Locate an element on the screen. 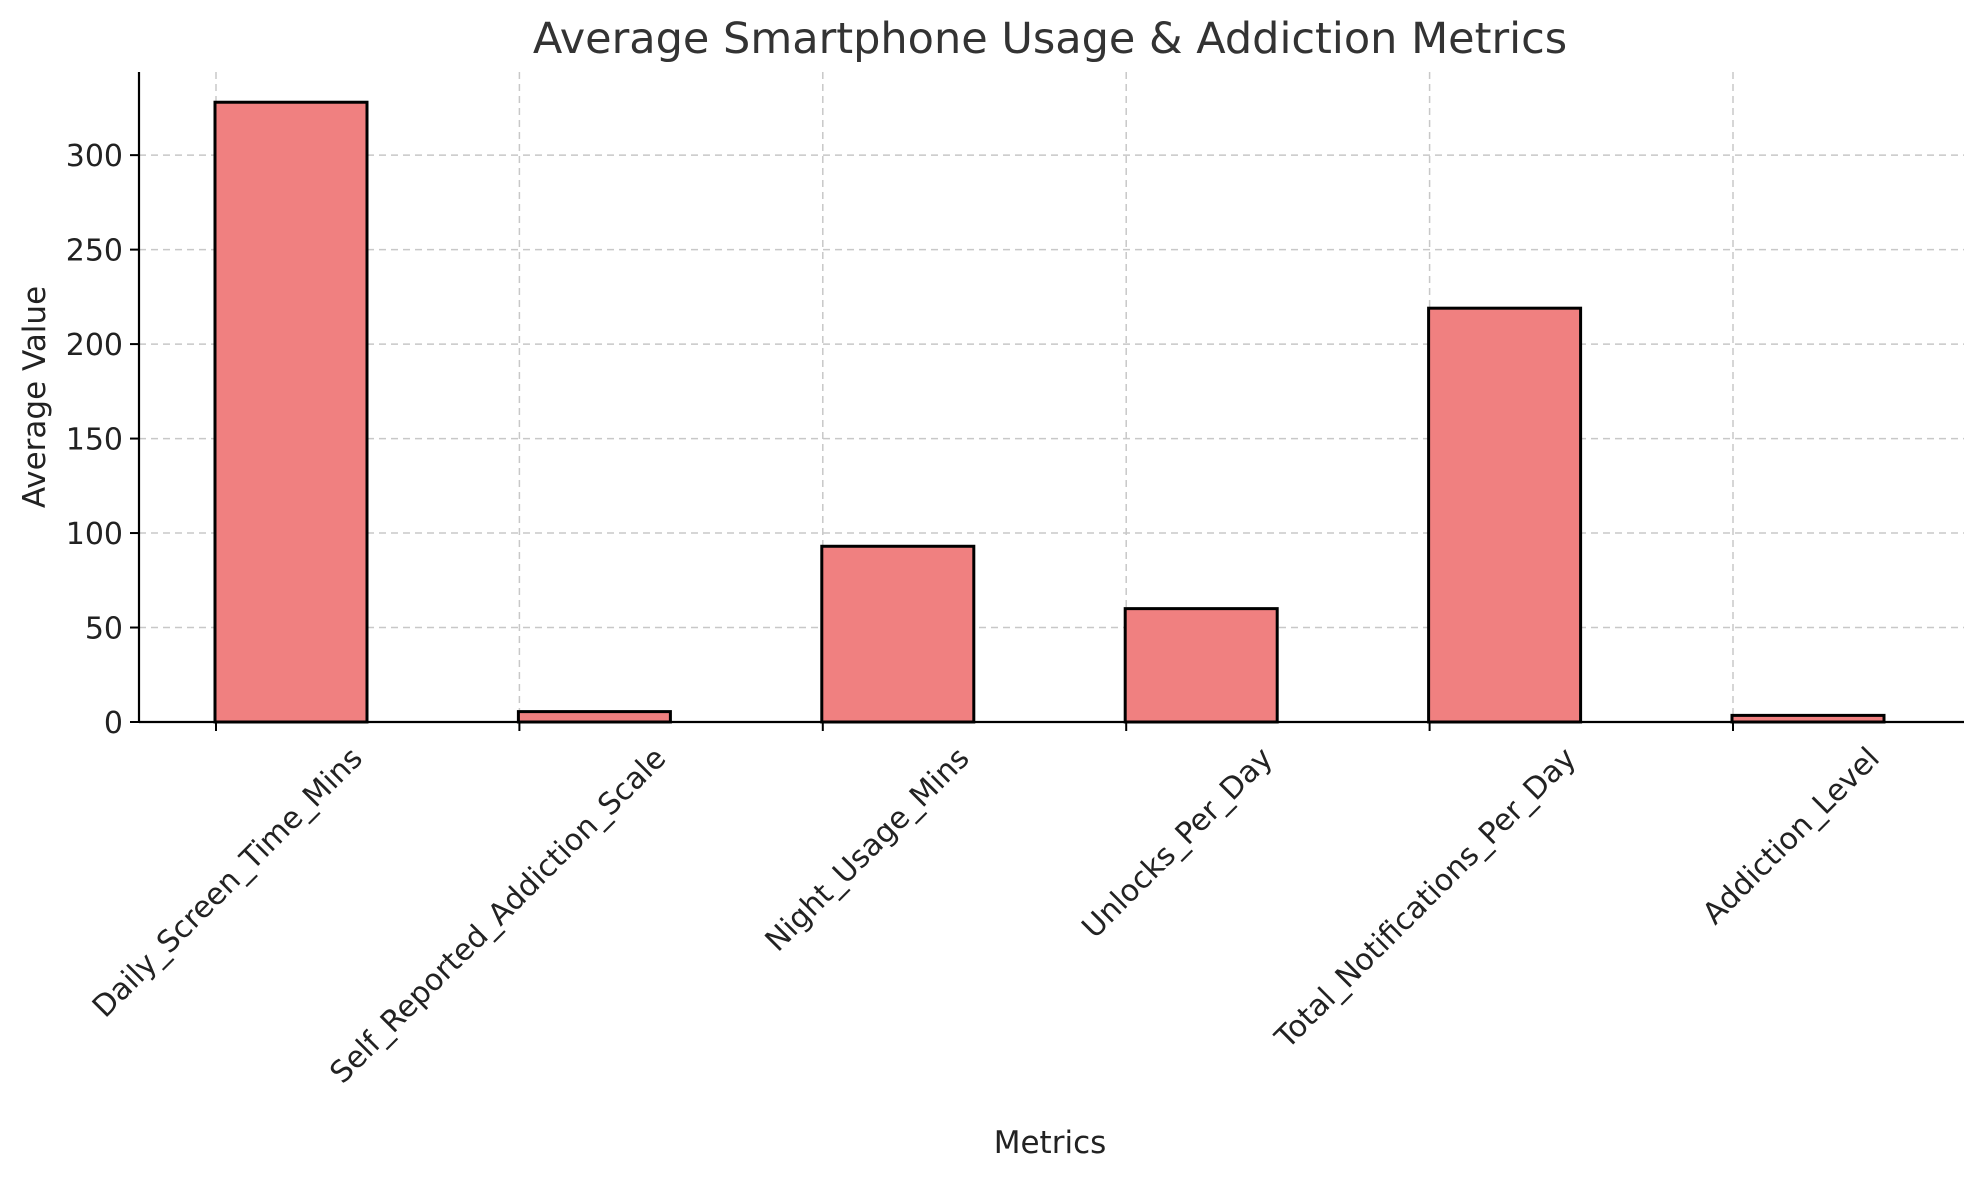 Image resolution: width=1979 pixels, height=1180 pixels. y-tick-label: 250 is located at coordinates (94, 251).